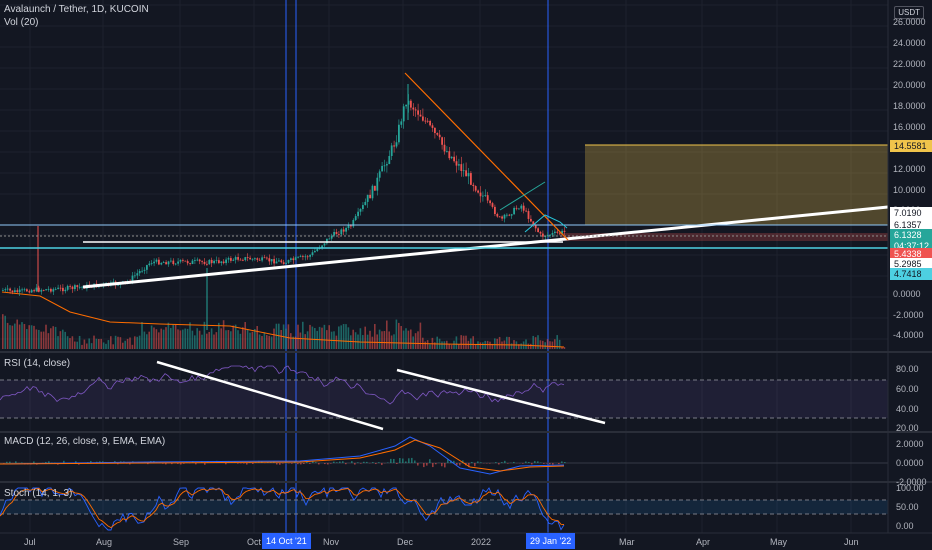  What do you see at coordinates (851, 542) in the screenshot?
I see `time-axis-label: Jun` at bounding box center [851, 542].